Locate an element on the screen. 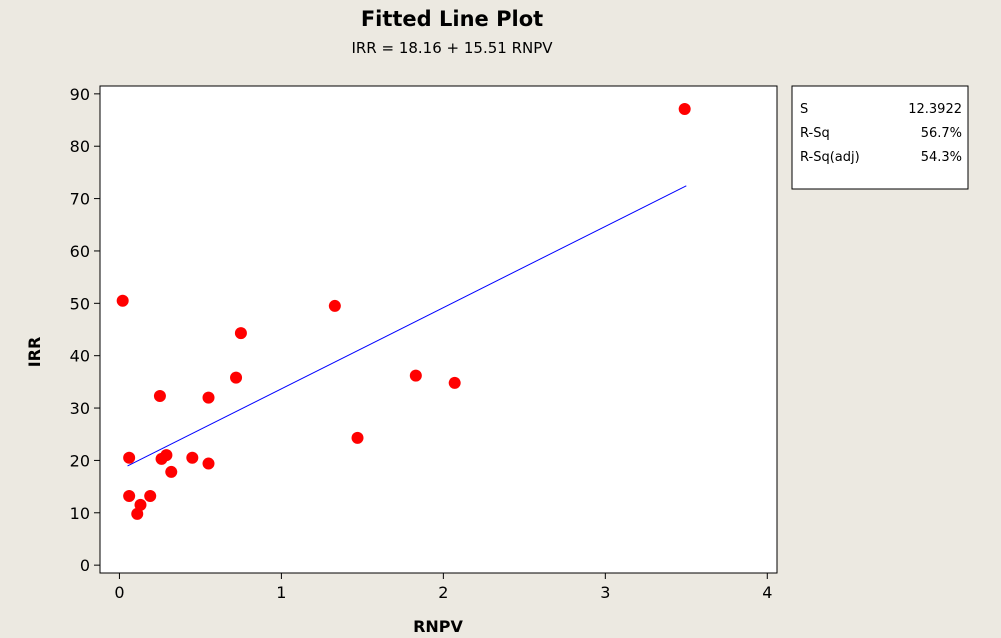 This screenshot has width=1001, height=638. y-tick-label: 10 is located at coordinates (80, 513).